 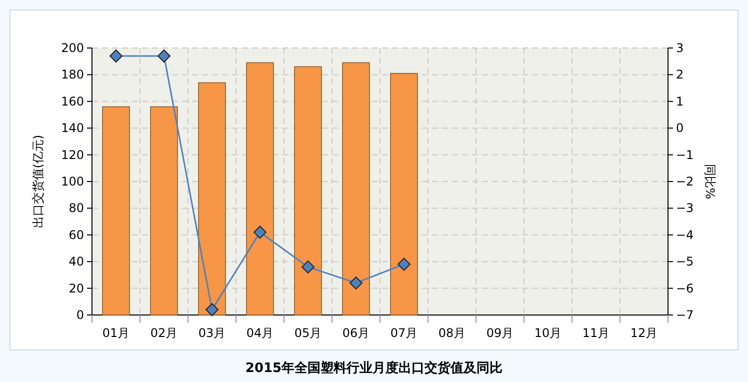 What do you see at coordinates (685, 261) in the screenshot?
I see `y2-tick-label: −5` at bounding box center [685, 261].